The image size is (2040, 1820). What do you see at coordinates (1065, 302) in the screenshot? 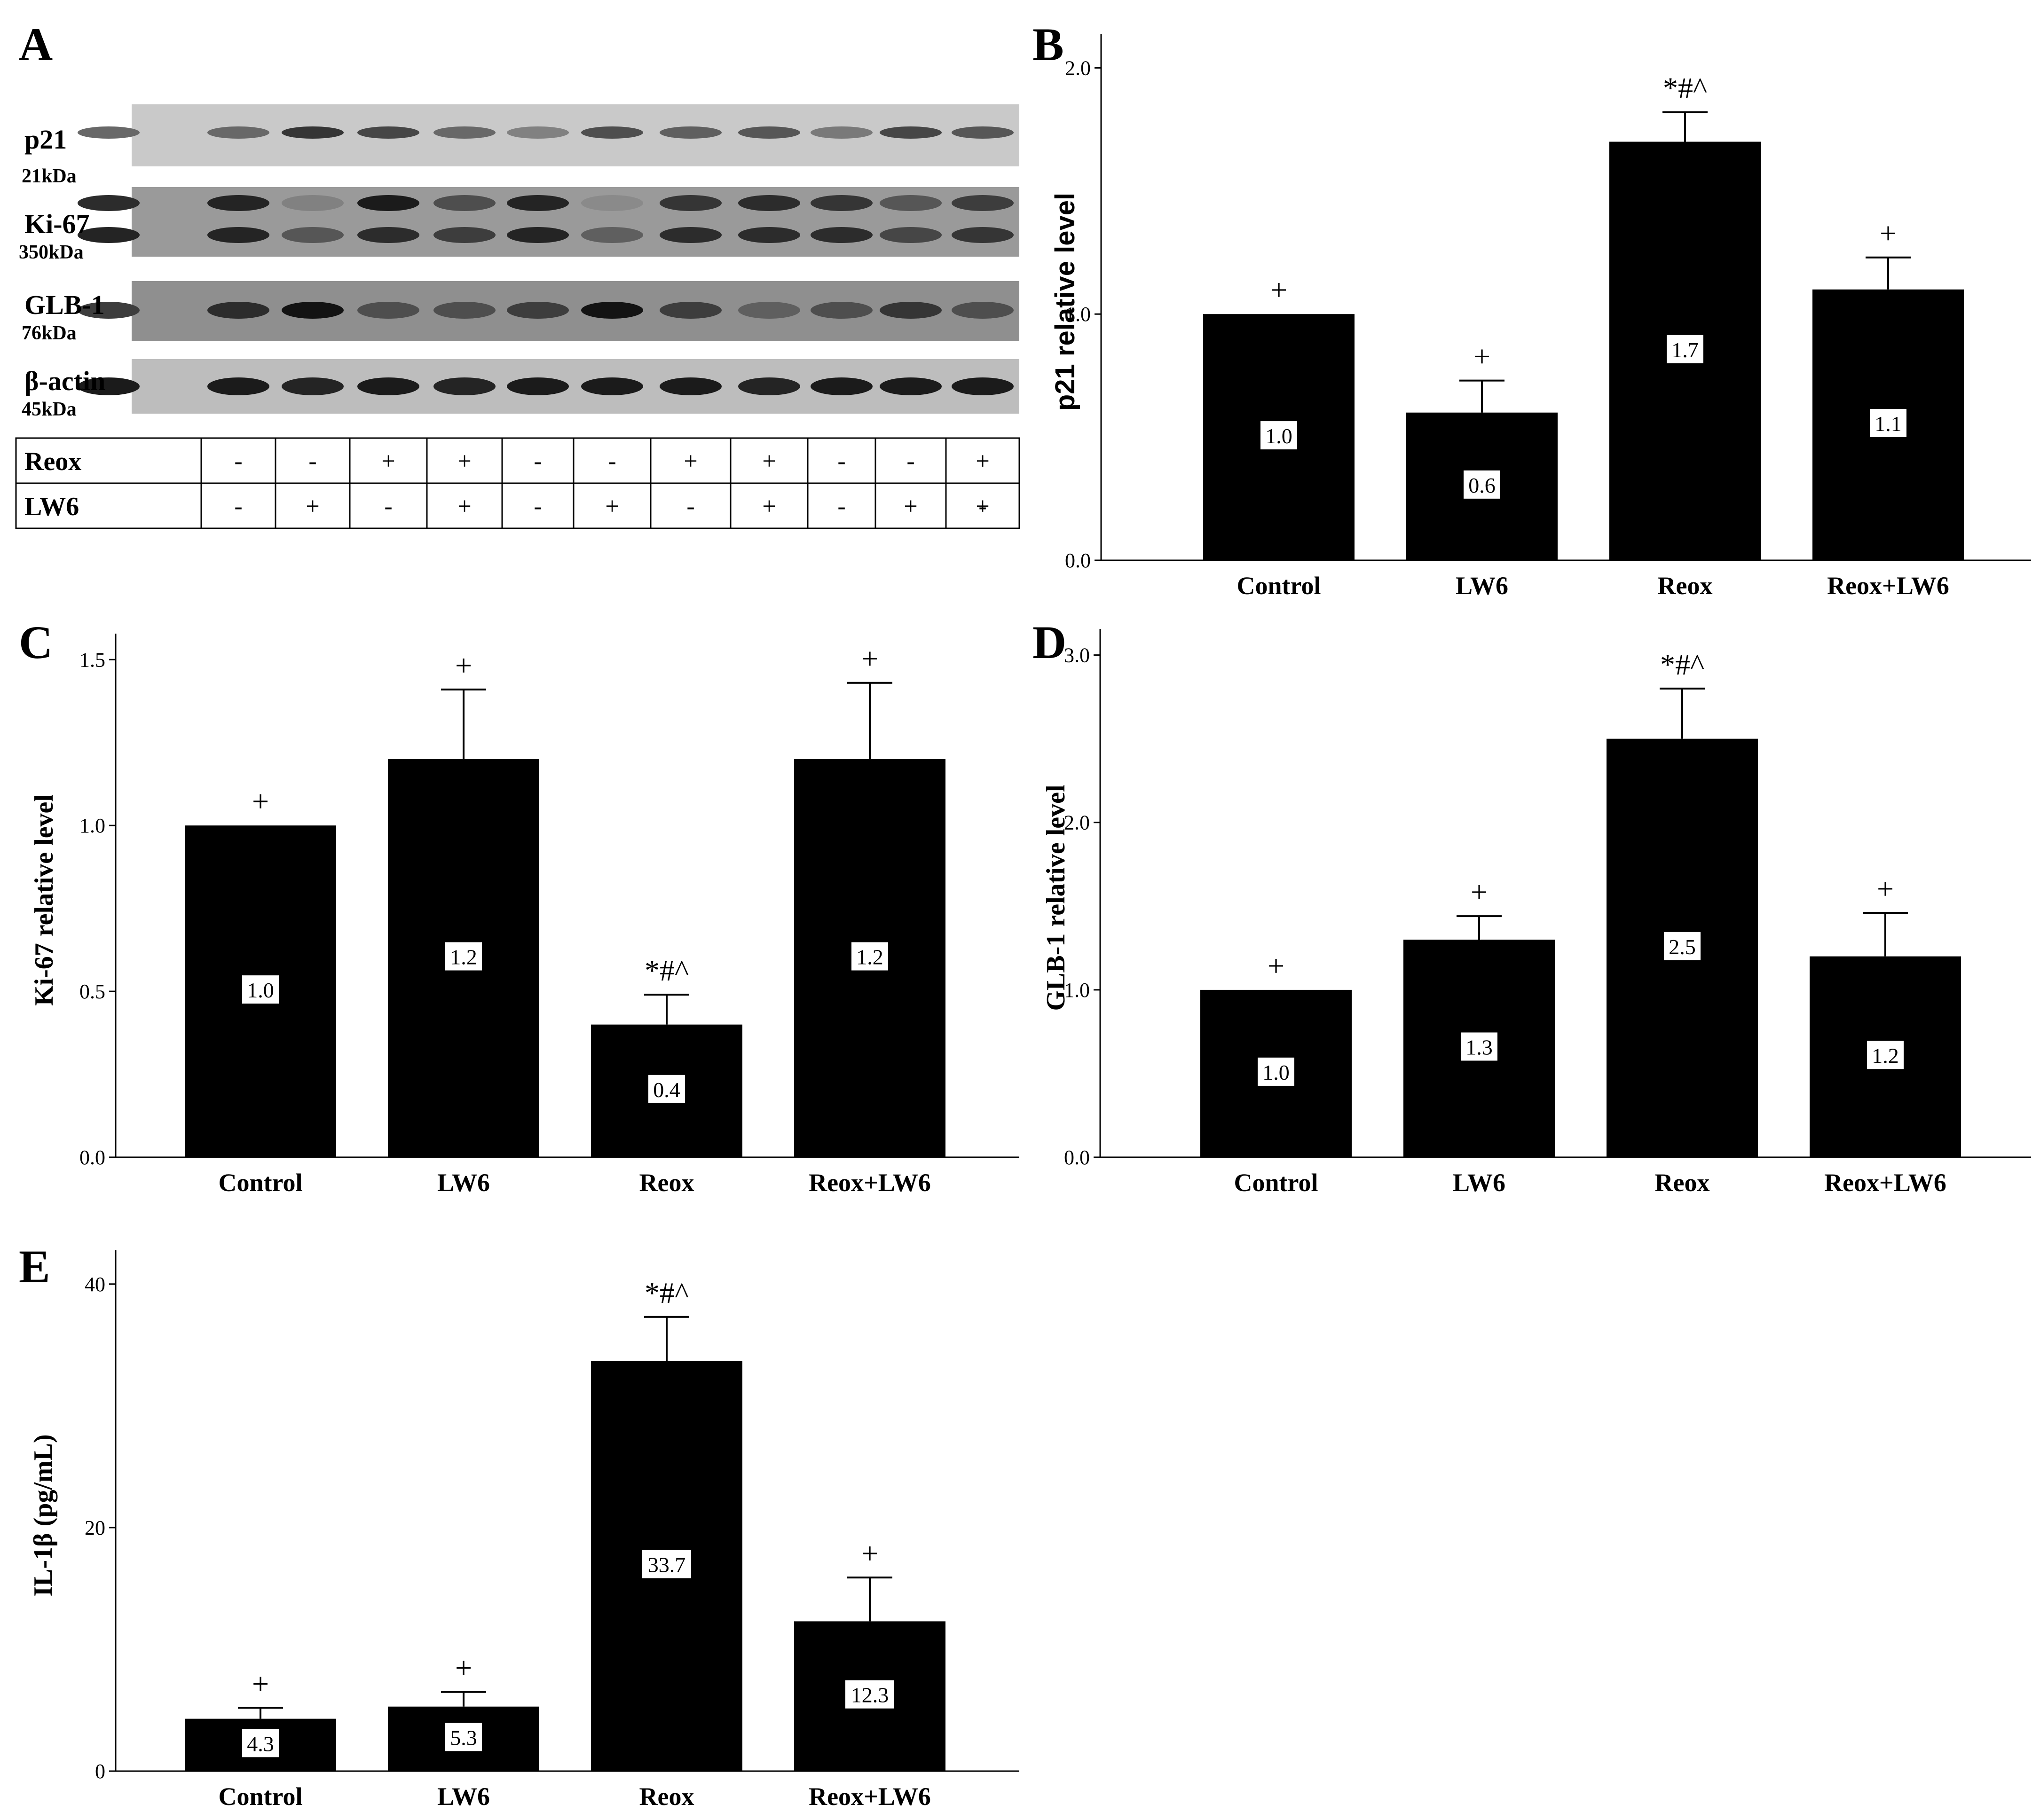
I see `y-axis-label: p21 relative level` at bounding box center [1065, 302].